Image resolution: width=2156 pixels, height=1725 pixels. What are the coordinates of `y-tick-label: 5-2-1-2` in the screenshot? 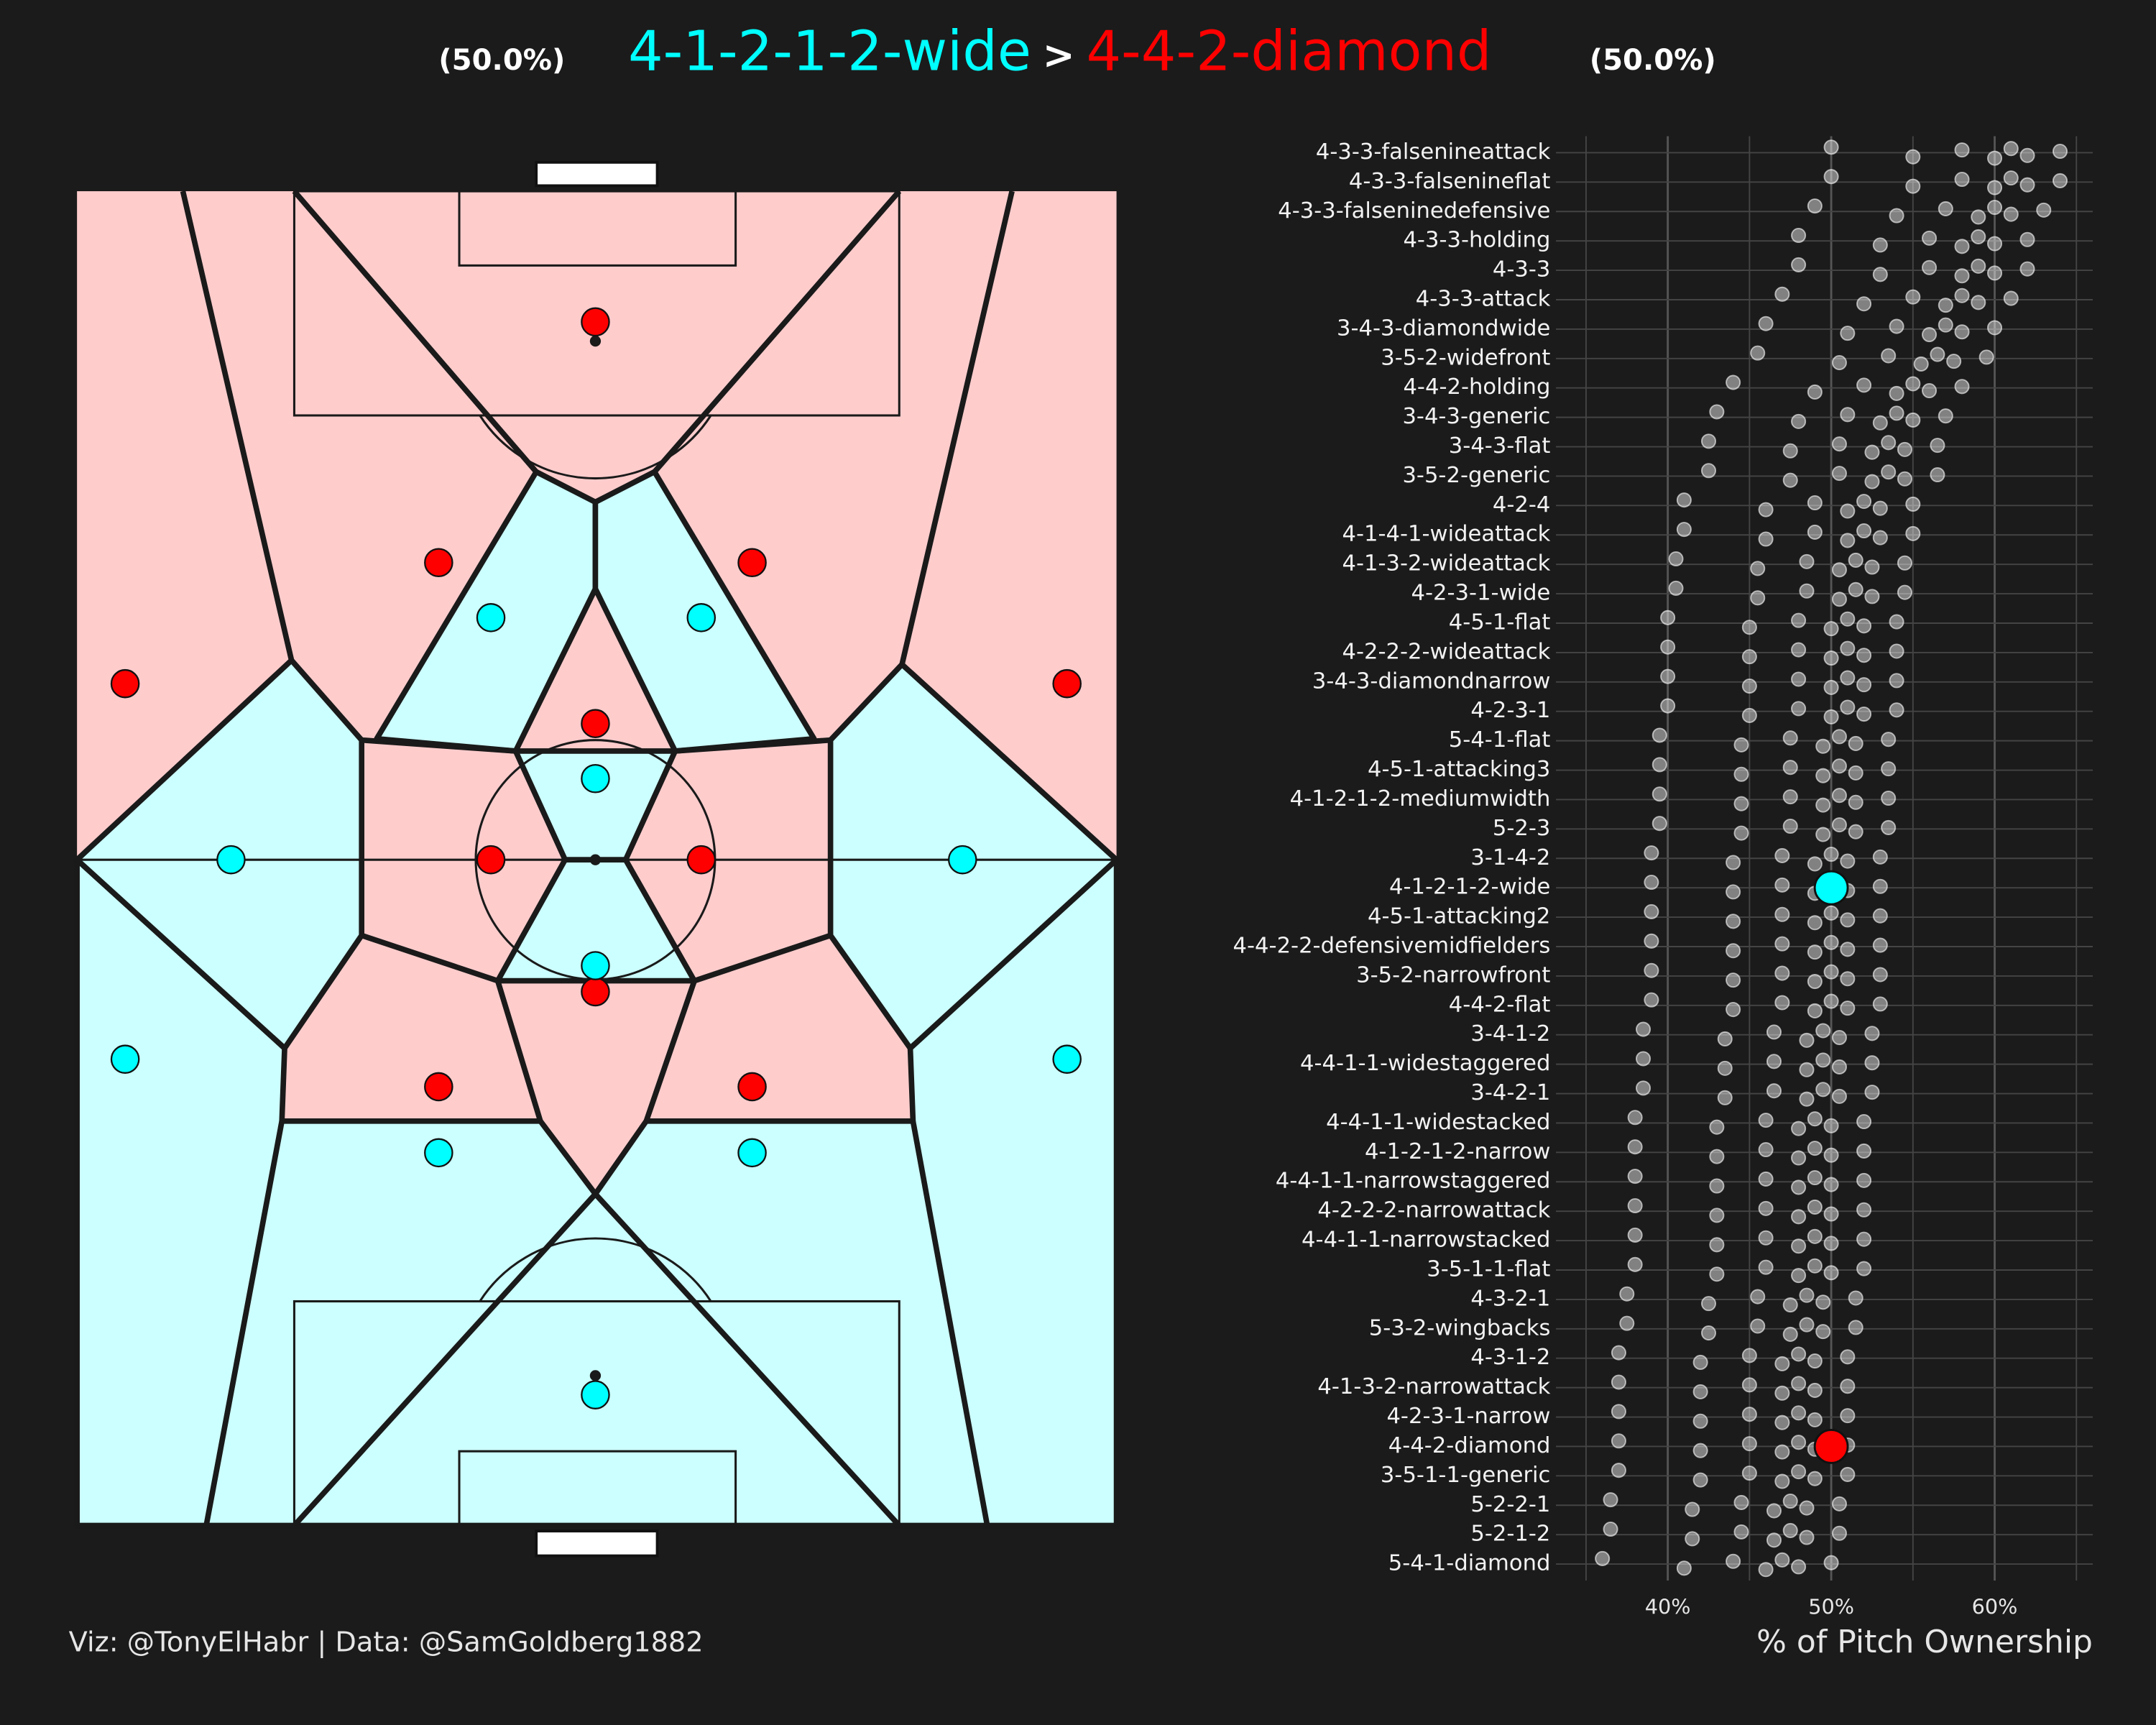 It's located at (1510, 1534).